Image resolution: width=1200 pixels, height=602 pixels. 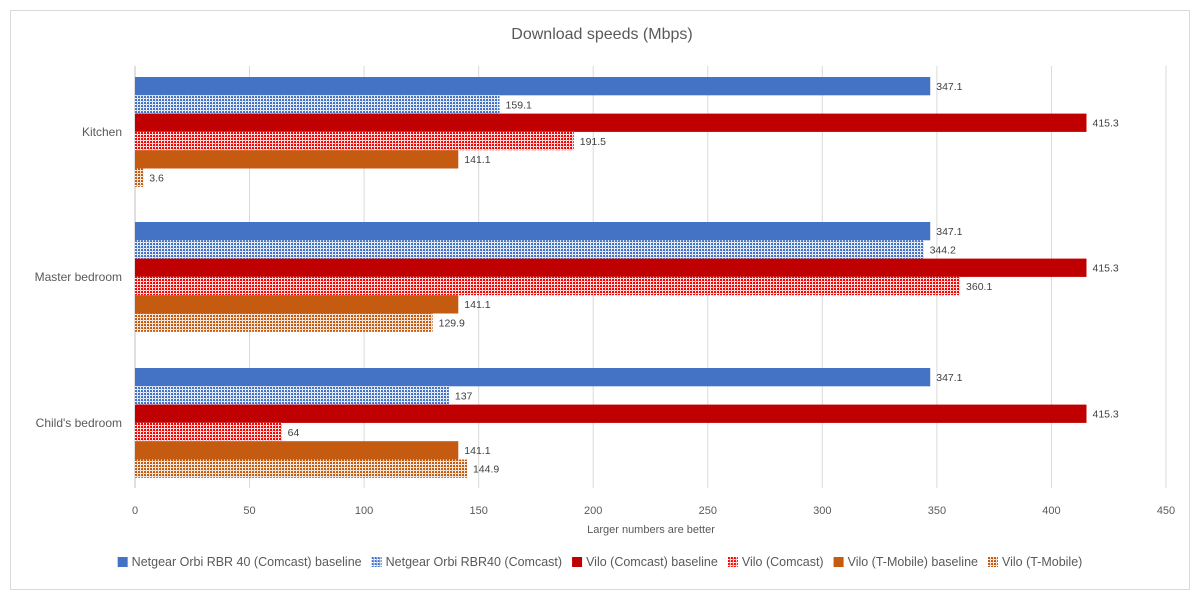 I want to click on x-axis-title: Larger numbers are better, so click(x=651, y=530).